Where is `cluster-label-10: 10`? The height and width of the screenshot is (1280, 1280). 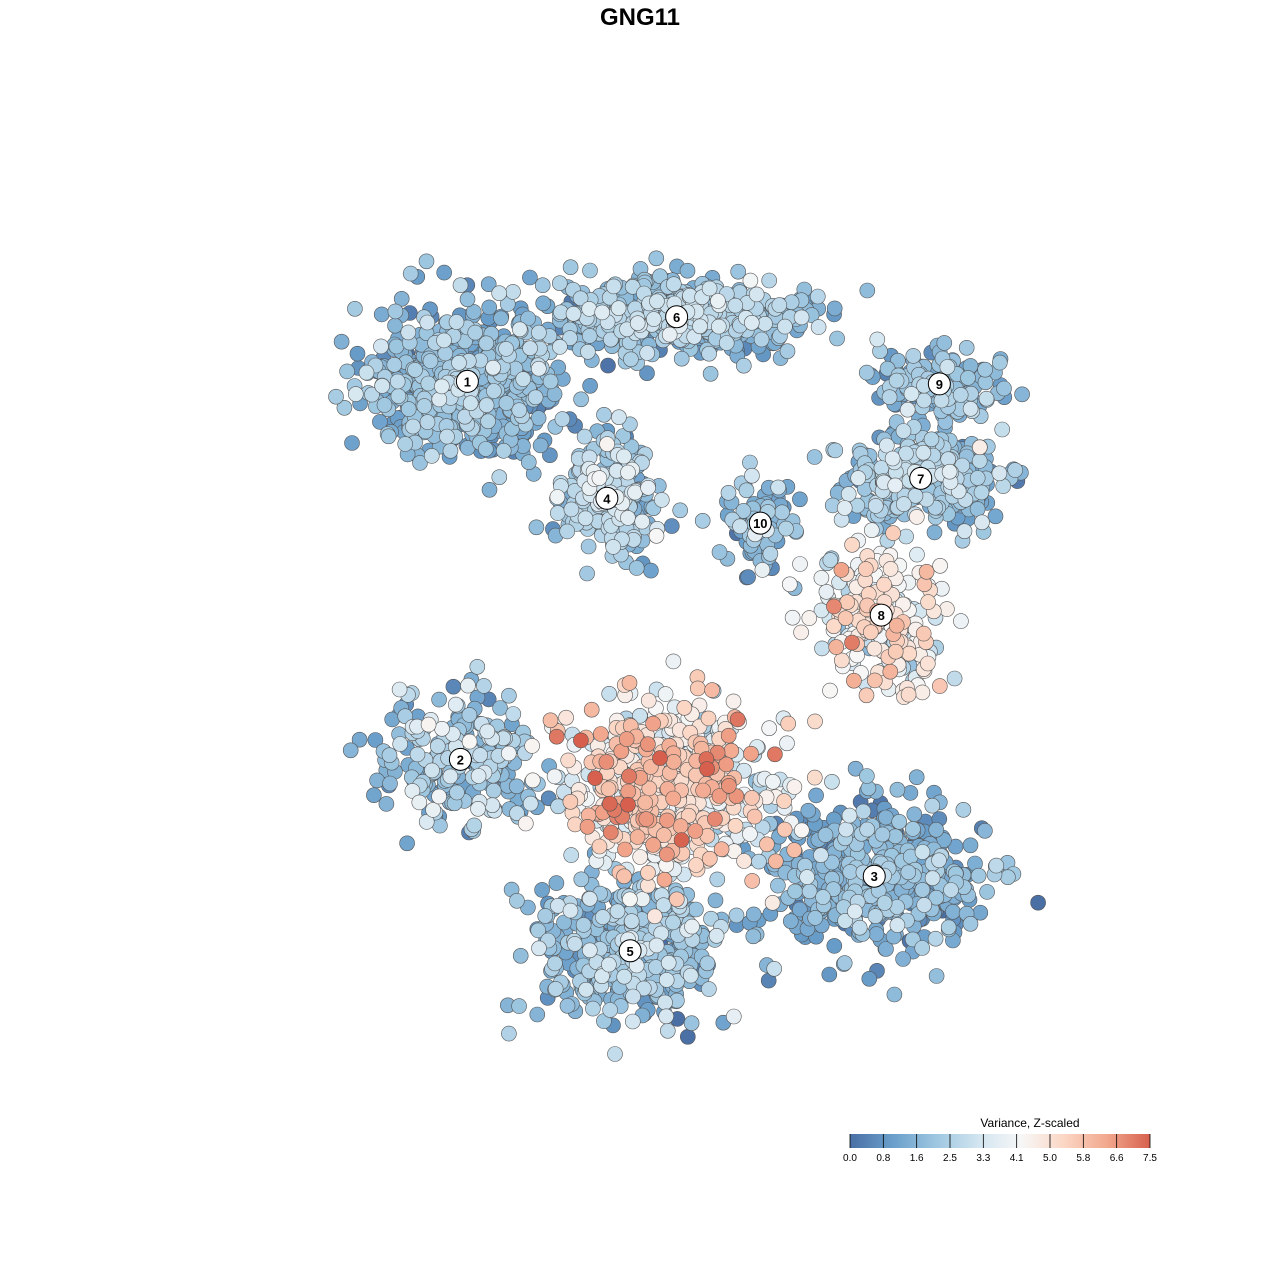 cluster-label-10: 10 is located at coordinates (760, 523).